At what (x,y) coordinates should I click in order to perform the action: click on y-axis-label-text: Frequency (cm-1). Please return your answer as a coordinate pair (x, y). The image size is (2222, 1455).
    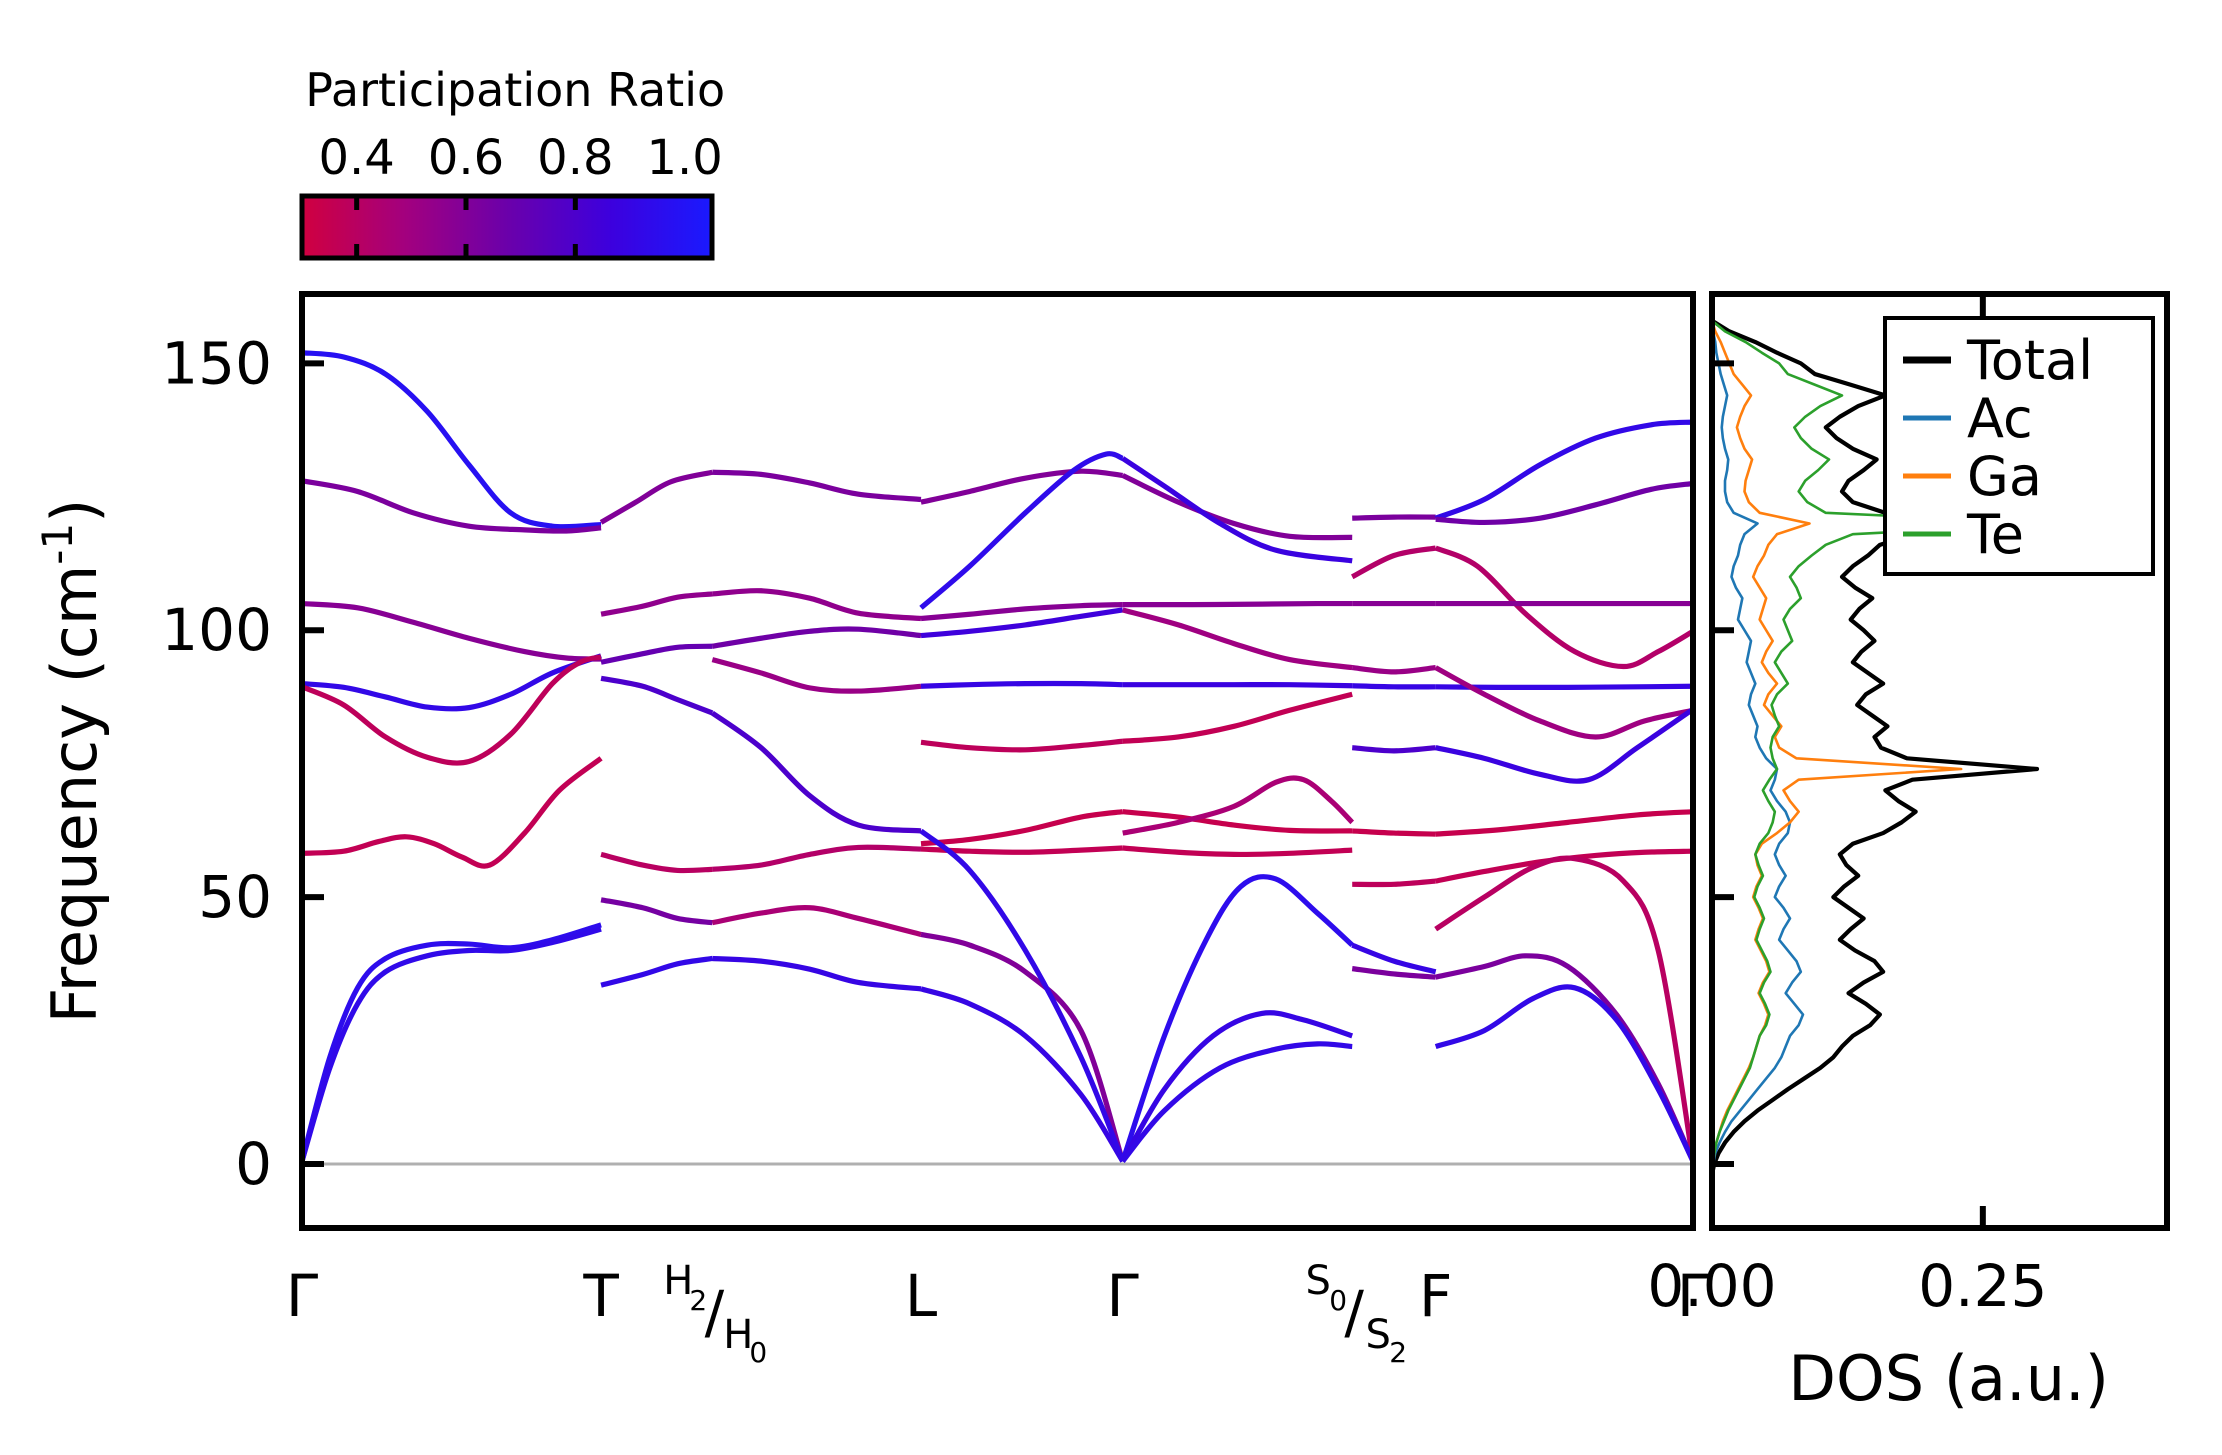
    Looking at the image, I should click on (72, 761).